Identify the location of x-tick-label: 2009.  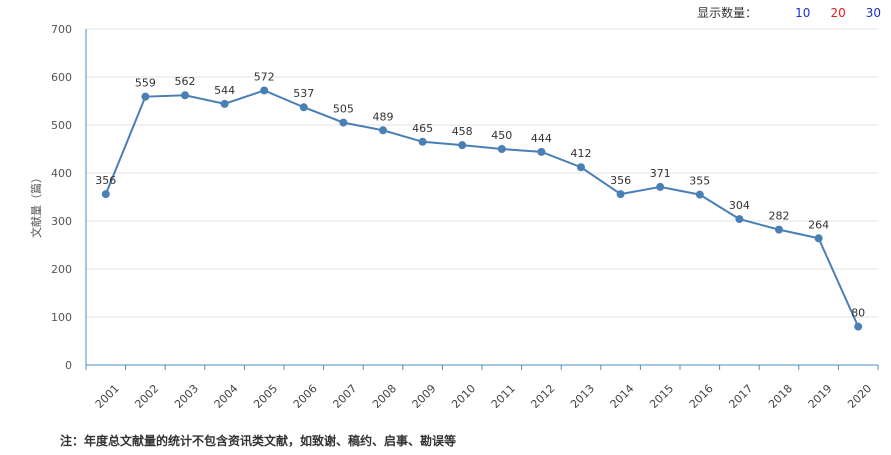
(424, 396).